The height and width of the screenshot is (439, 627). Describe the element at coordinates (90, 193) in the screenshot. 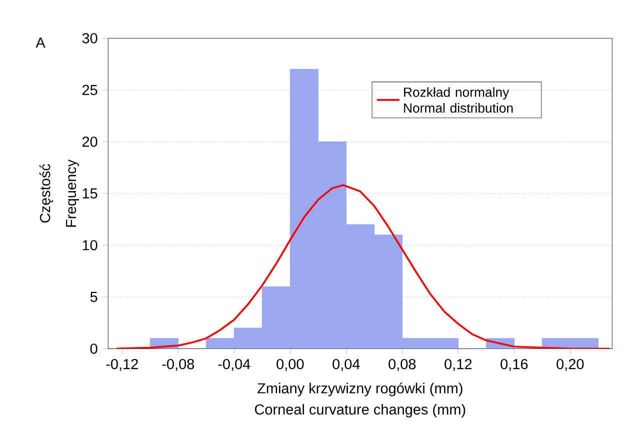

I see `y-tick-label: 15` at that location.